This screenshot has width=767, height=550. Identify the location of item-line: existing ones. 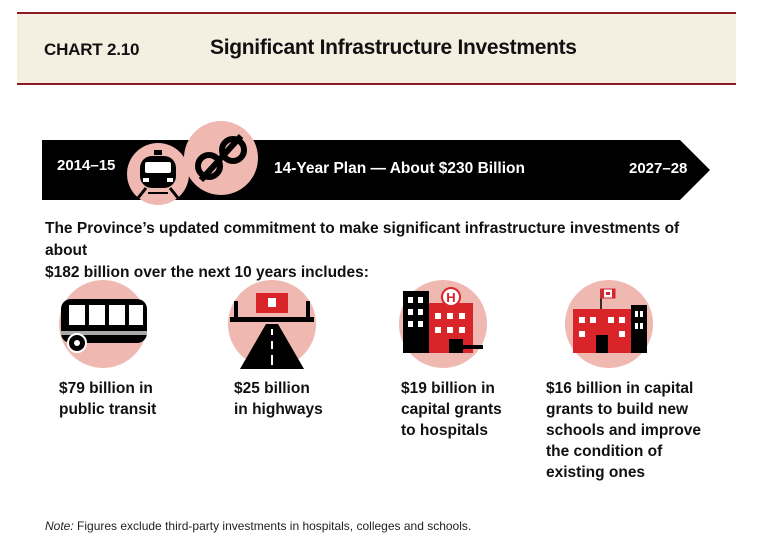
(596, 472).